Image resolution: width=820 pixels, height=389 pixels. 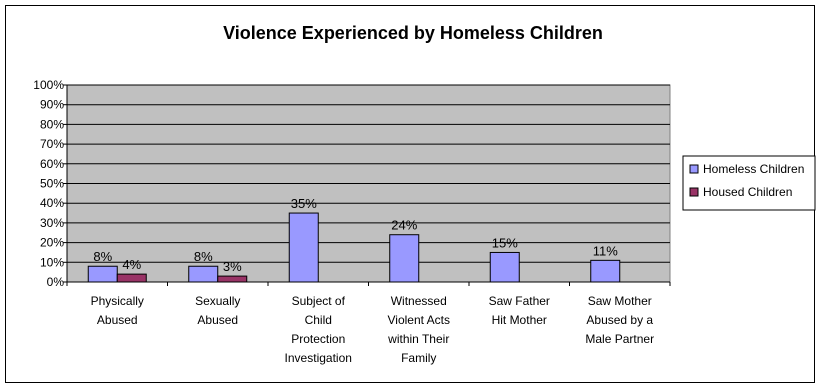 What do you see at coordinates (404, 225) in the screenshot?
I see `data-label: 24%` at bounding box center [404, 225].